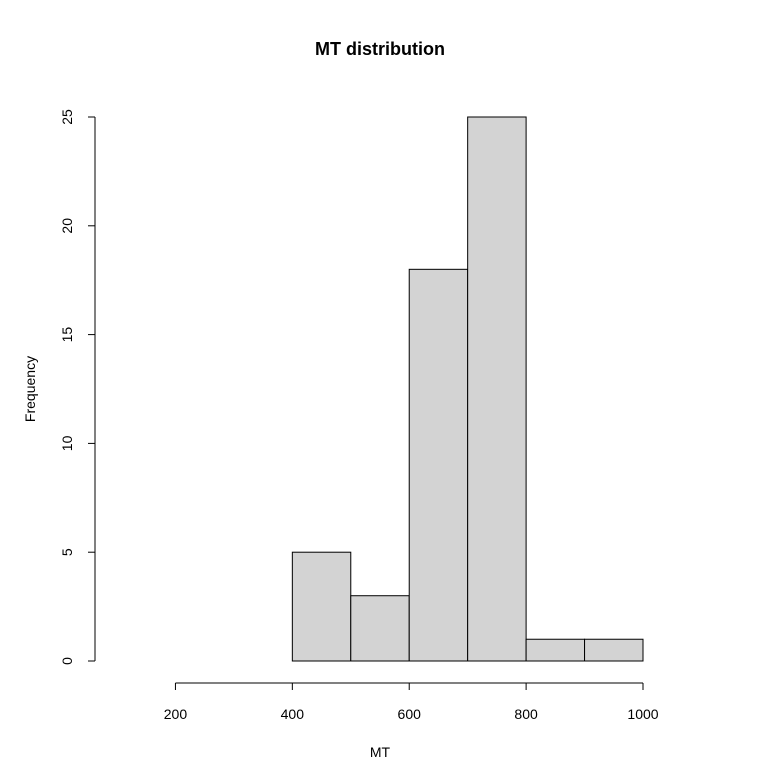 This screenshot has height=780, width=761. What do you see at coordinates (380, 49) in the screenshot?
I see `chart-title: MT distribution` at bounding box center [380, 49].